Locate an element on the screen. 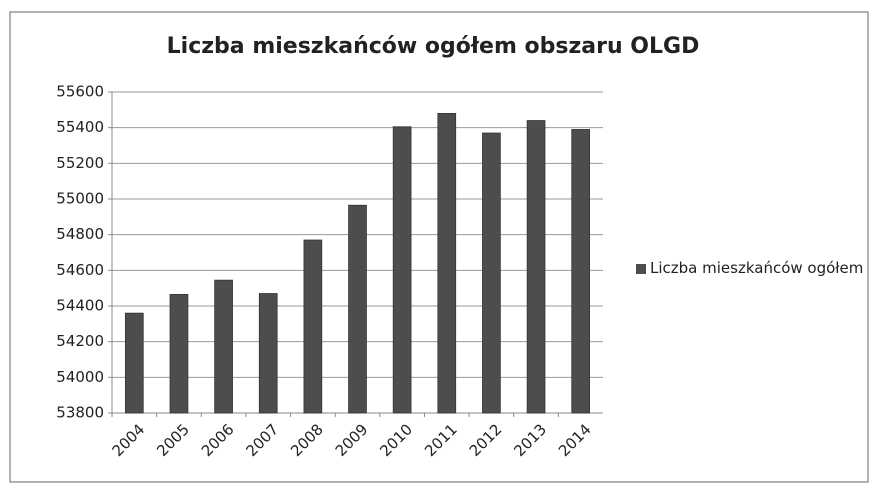  y-tick-label: 55000 is located at coordinates (80, 199).